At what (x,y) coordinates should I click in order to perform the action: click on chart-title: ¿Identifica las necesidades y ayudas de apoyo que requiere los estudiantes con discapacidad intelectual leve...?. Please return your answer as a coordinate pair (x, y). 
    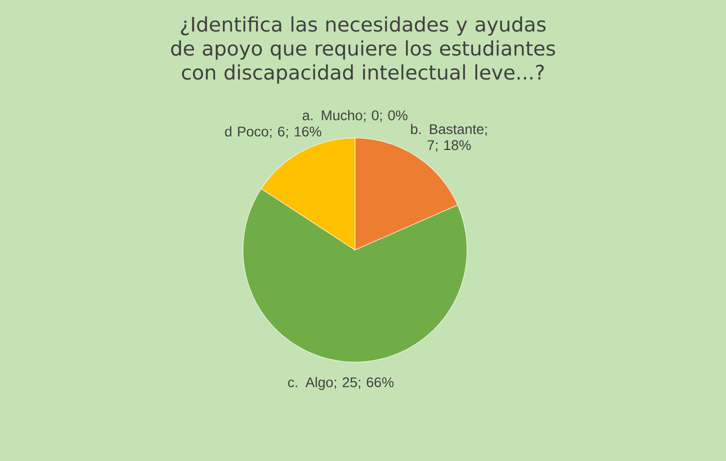
    Looking at the image, I should click on (363, 50).